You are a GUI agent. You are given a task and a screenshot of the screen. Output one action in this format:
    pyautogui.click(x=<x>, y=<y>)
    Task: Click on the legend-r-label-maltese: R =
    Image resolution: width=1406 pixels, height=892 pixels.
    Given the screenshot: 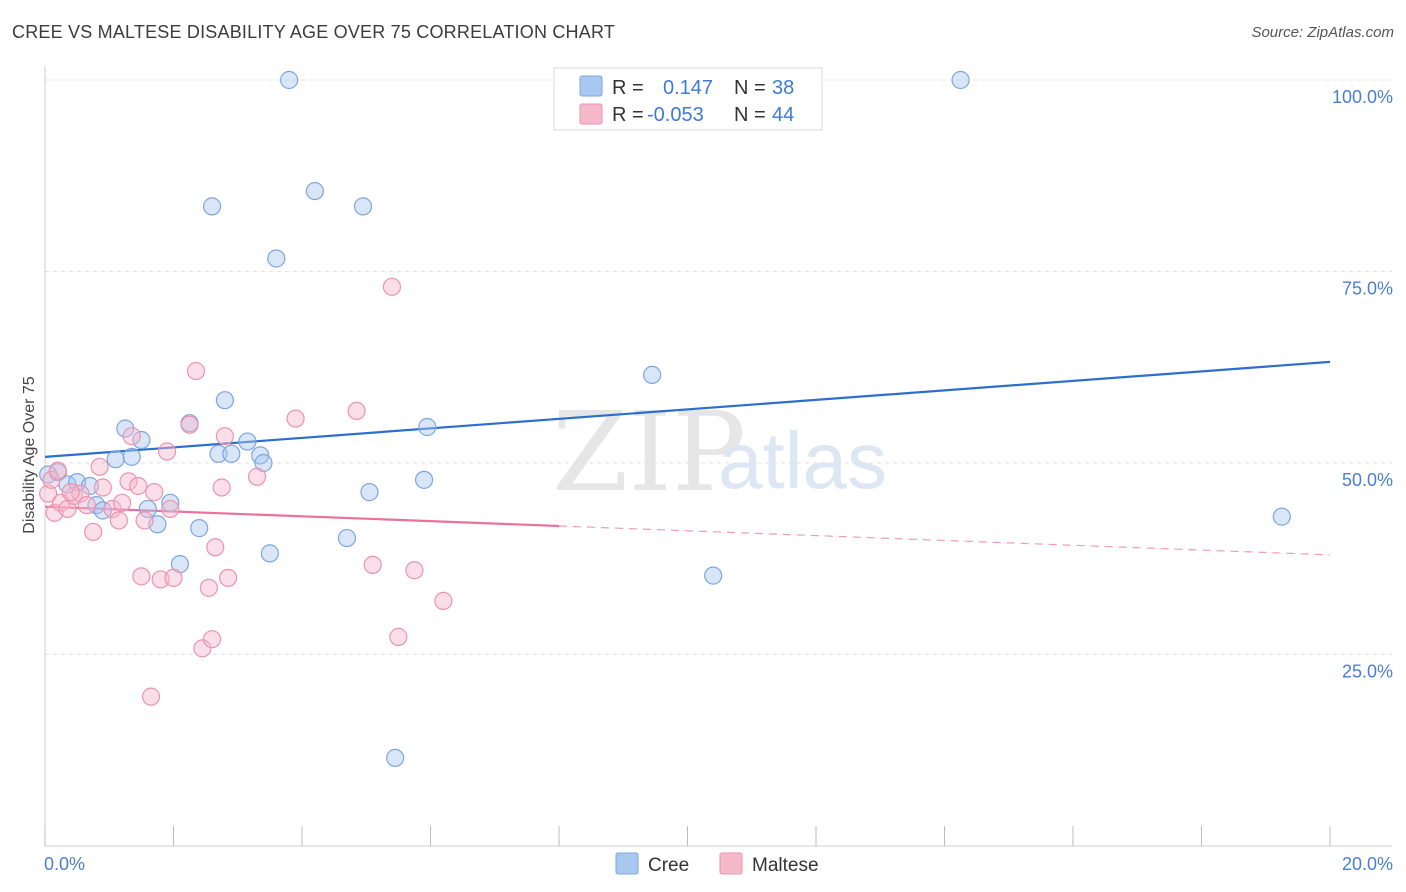 What is the action you would take?
    pyautogui.click(x=628, y=115)
    